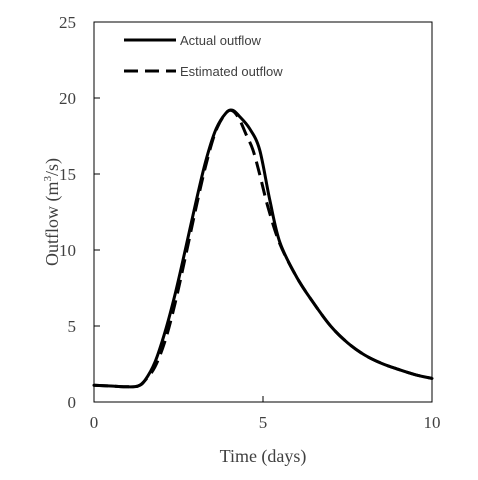 Image resolution: width=478 pixels, height=480 pixels. Describe the element at coordinates (432, 422) in the screenshot. I see `x-tick-label: 10` at that location.